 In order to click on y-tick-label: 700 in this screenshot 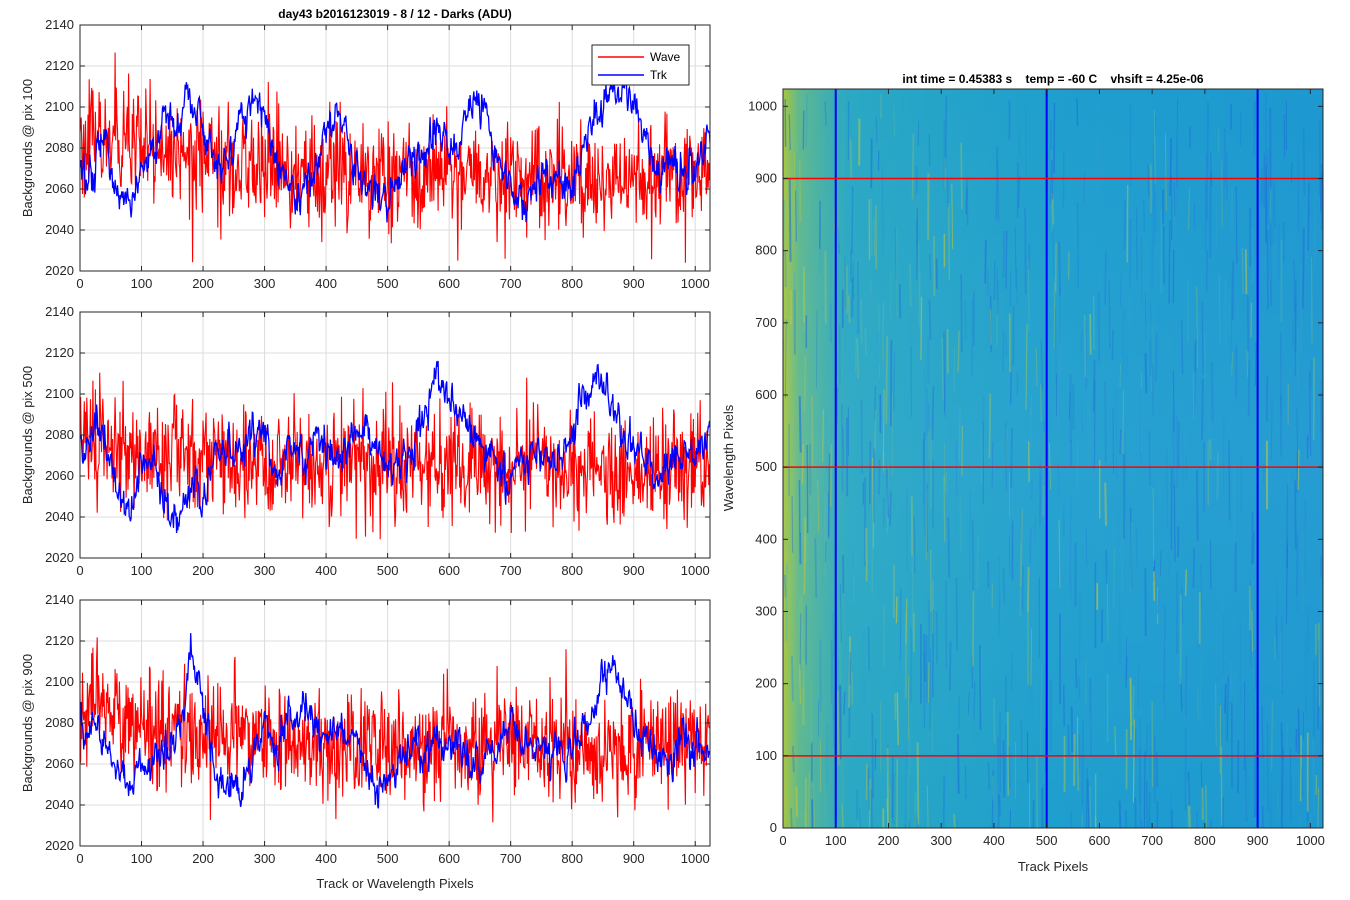, I will do `click(766, 322)`.